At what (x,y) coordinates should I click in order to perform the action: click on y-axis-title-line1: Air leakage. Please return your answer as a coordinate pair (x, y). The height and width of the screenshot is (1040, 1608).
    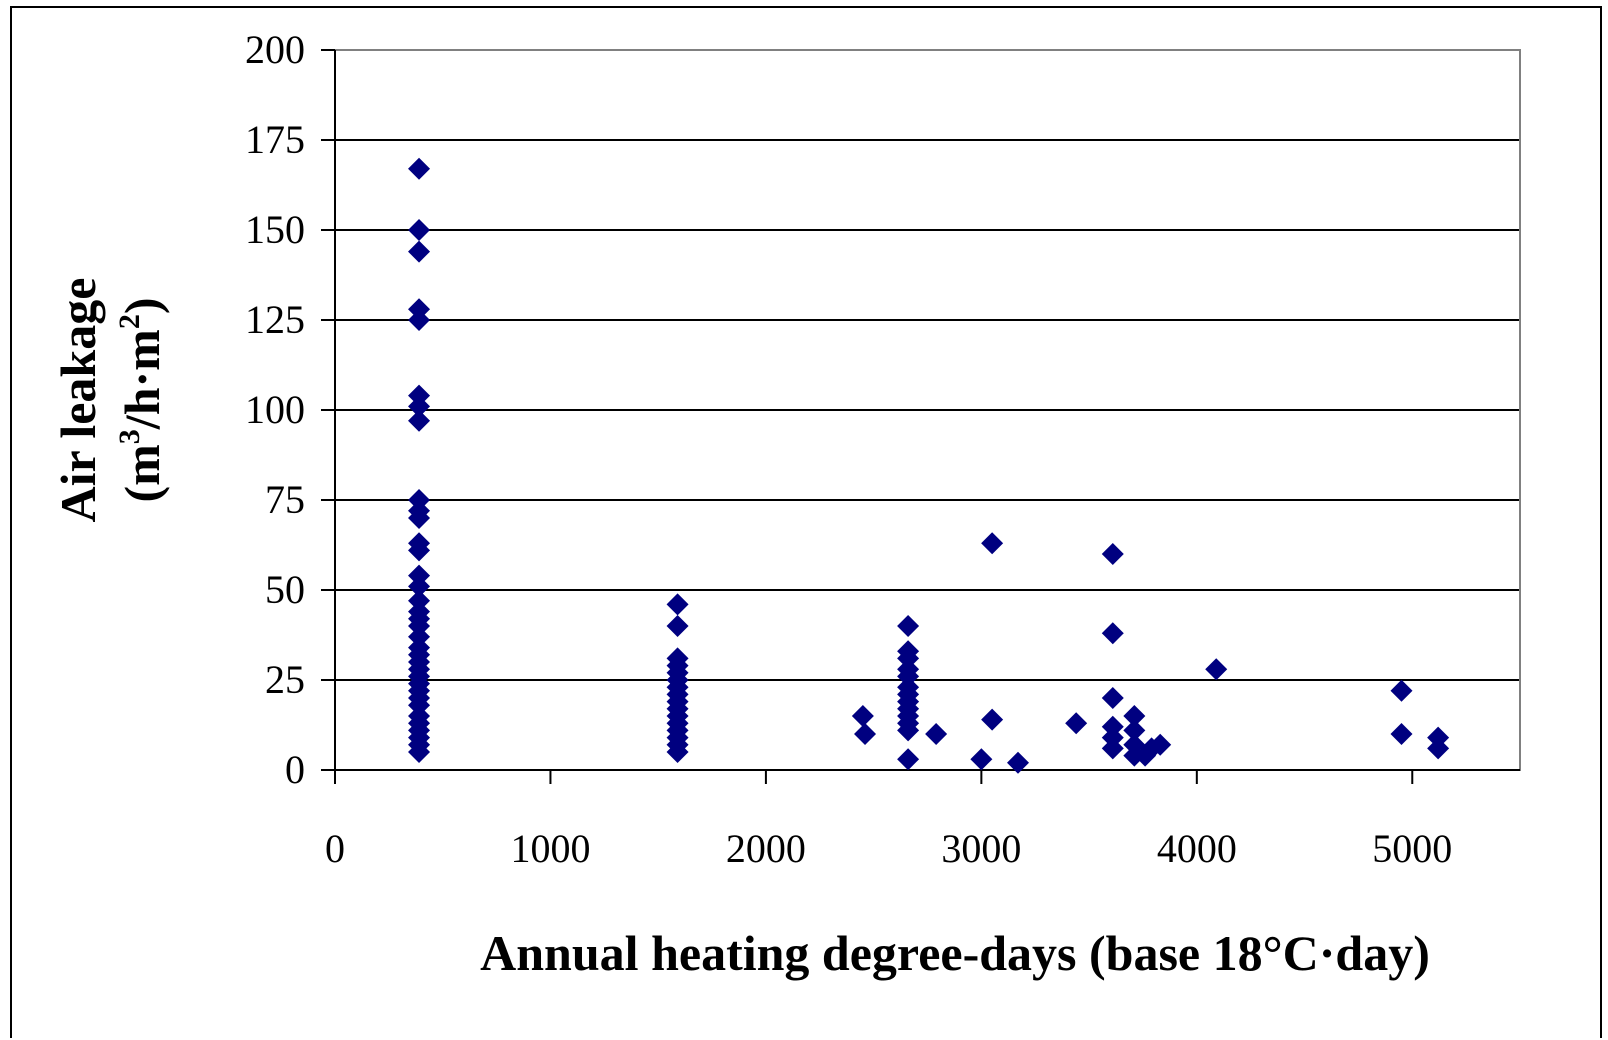
    Looking at the image, I should click on (78, 400).